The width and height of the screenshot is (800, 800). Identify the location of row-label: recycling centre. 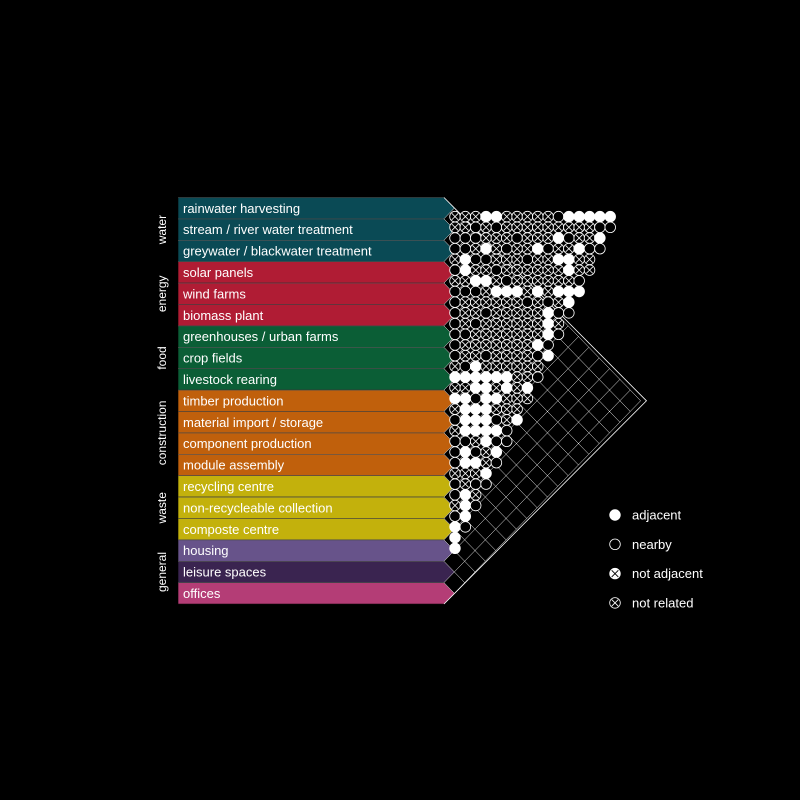
(228, 486).